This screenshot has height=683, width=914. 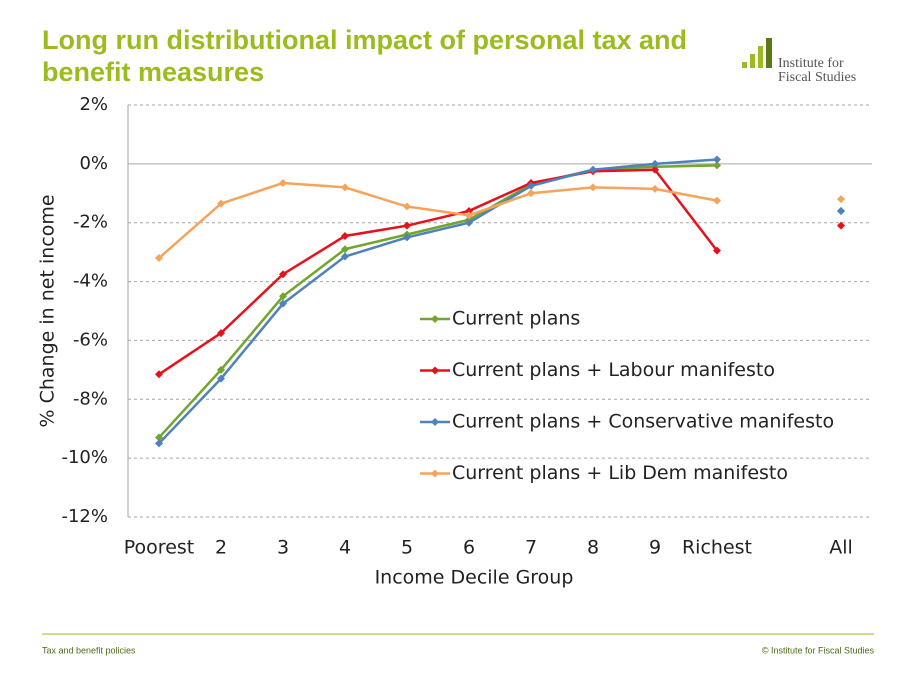 I want to click on x-tick-label: Richest, so click(x=717, y=548).